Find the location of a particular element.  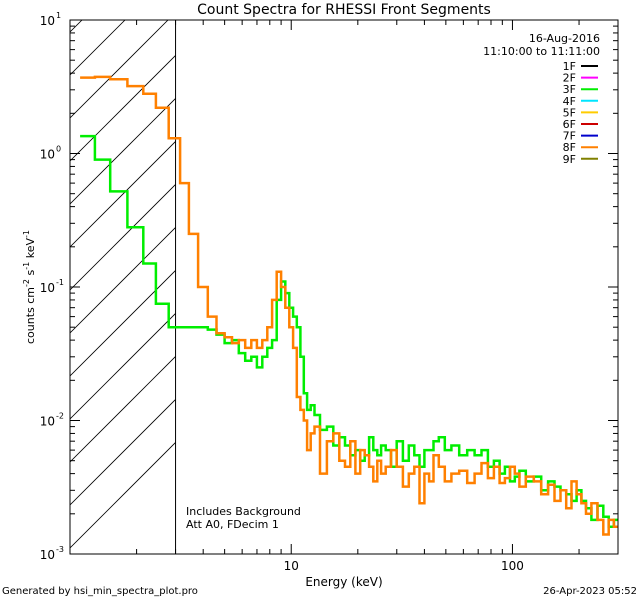

legend-label: 9F is located at coordinates (569, 159).